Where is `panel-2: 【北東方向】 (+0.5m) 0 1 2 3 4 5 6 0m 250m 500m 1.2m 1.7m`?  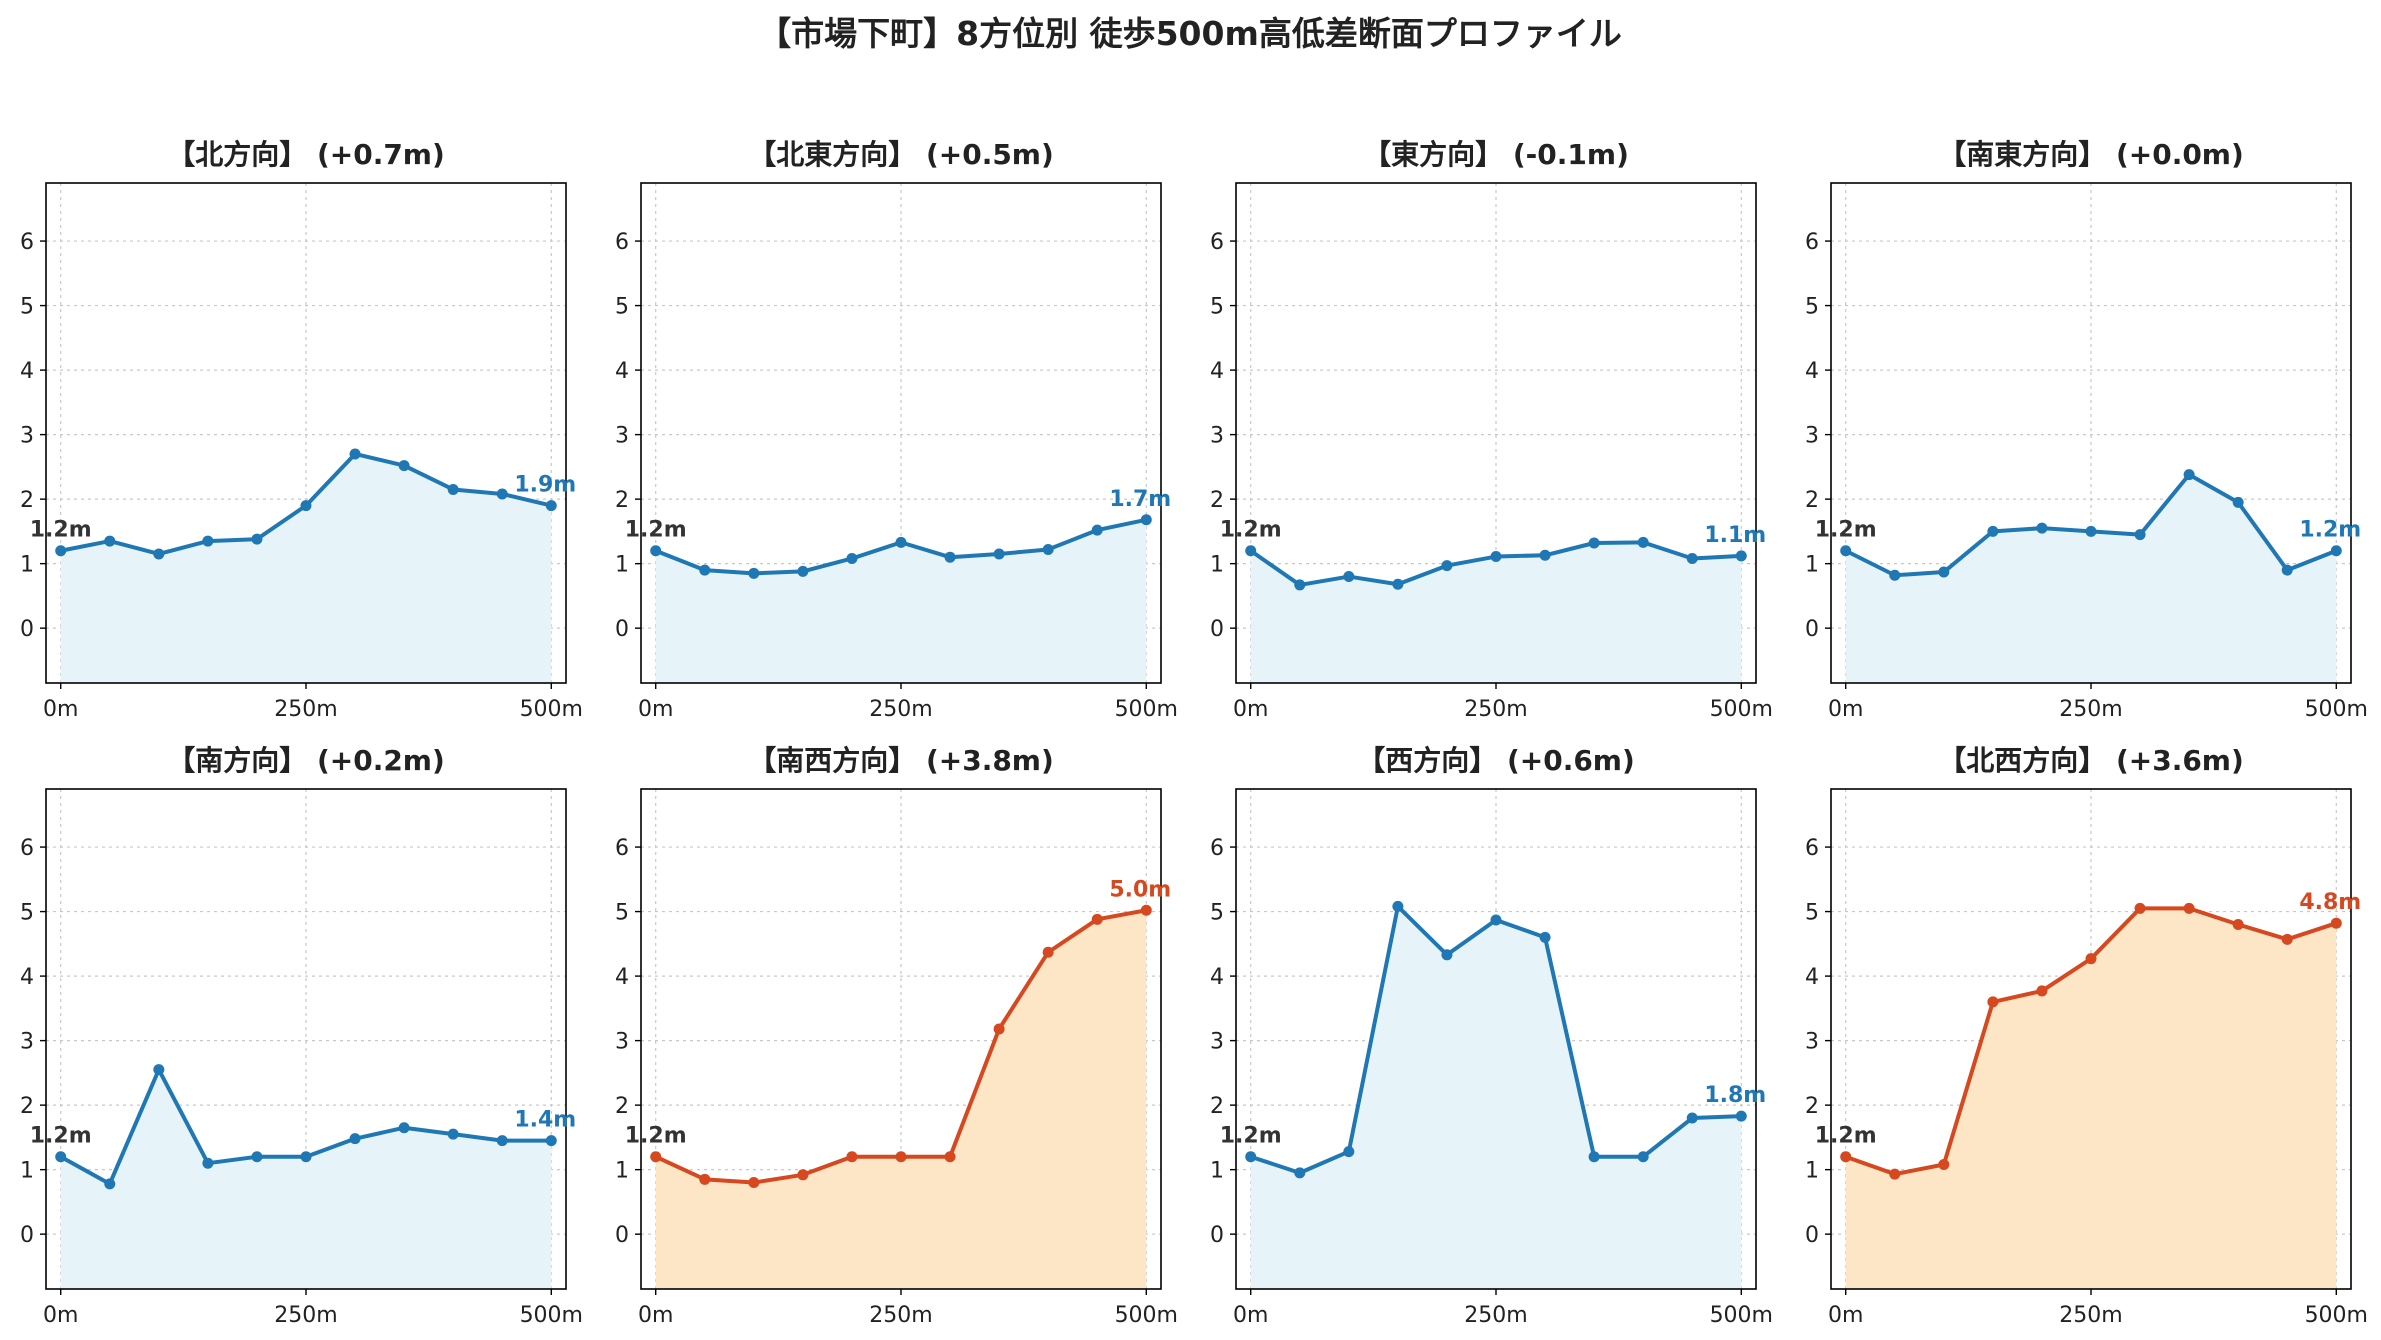 panel-2: 【北東方向】 (+0.5m) 0 1 2 3 4 5 6 0m 250m 500m 1.2m 1.7m is located at coordinates (896, 430).